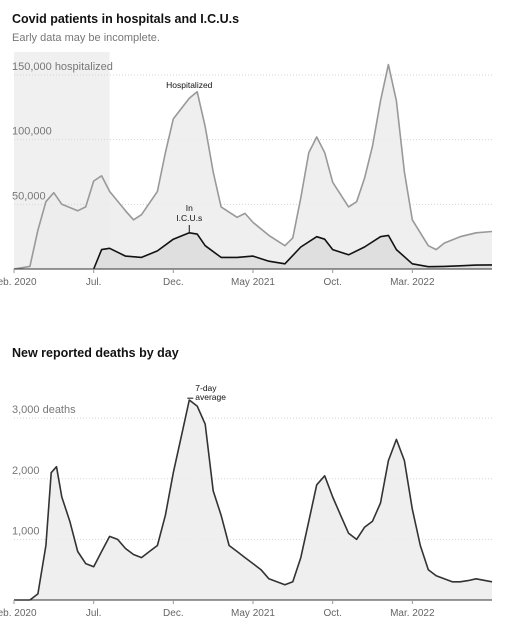  I want to click on series-line, so click(292, 251).